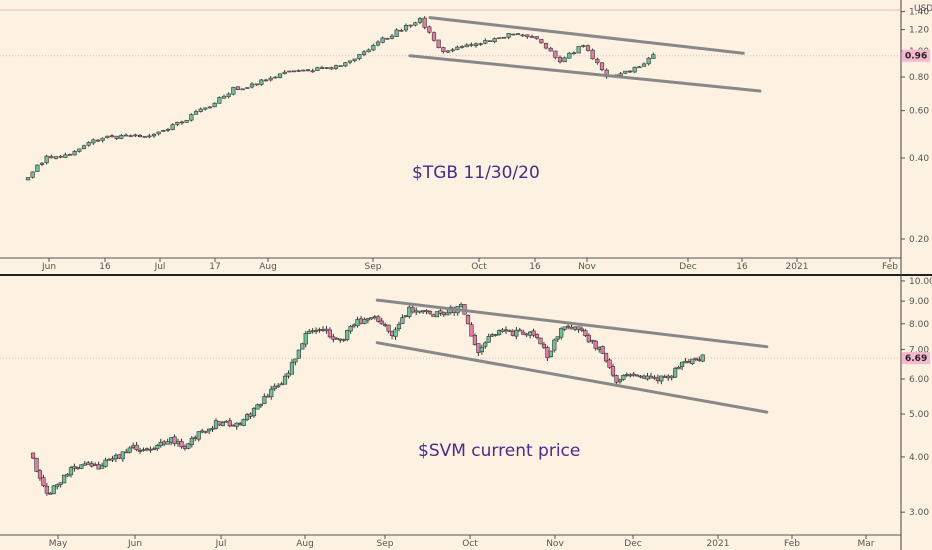 The width and height of the screenshot is (932, 550). What do you see at coordinates (919, 31) in the screenshot?
I see `y-tick-label: 1.20` at bounding box center [919, 31].